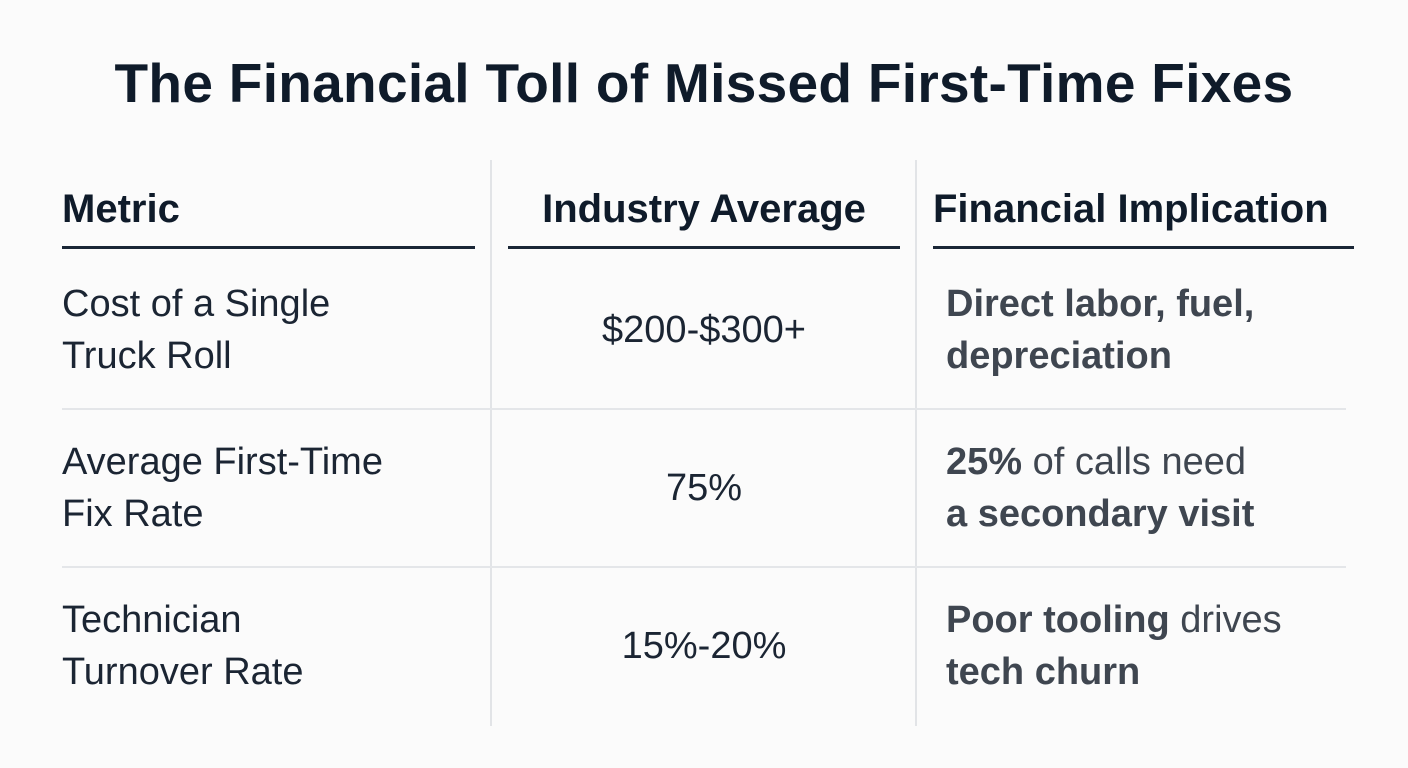  I want to click on table-row-2-average: 75%, so click(704, 488).